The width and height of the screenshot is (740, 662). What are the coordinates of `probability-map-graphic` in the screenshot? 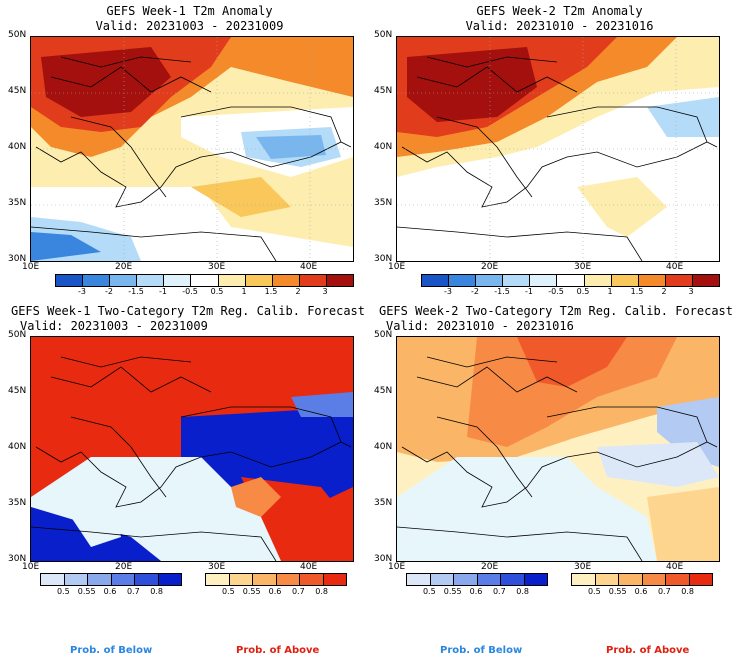 It's located at (558, 449).